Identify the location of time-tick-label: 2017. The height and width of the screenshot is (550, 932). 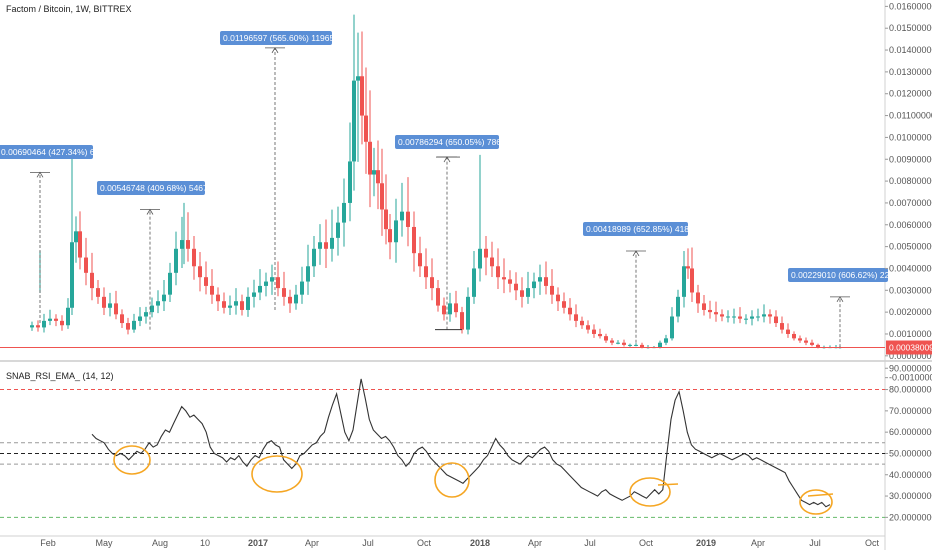
(258, 543).